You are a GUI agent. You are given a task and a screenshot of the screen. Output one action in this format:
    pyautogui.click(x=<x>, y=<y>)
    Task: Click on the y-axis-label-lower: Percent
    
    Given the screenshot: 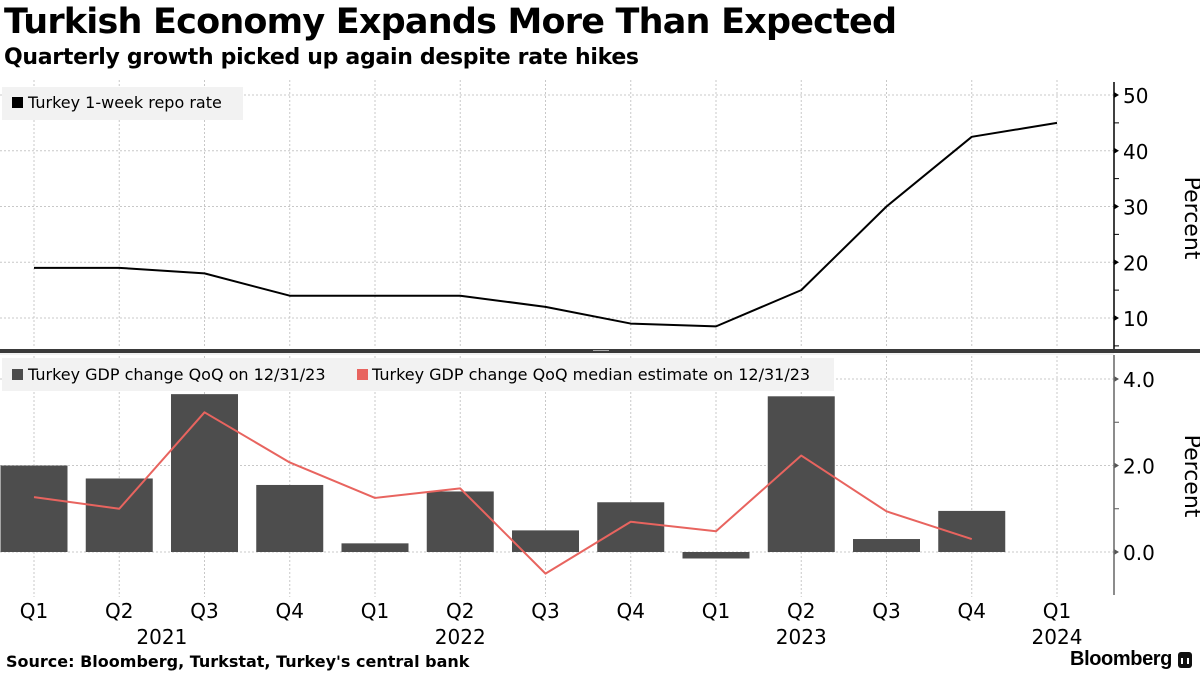 What is the action you would take?
    pyautogui.click(x=1189, y=476)
    